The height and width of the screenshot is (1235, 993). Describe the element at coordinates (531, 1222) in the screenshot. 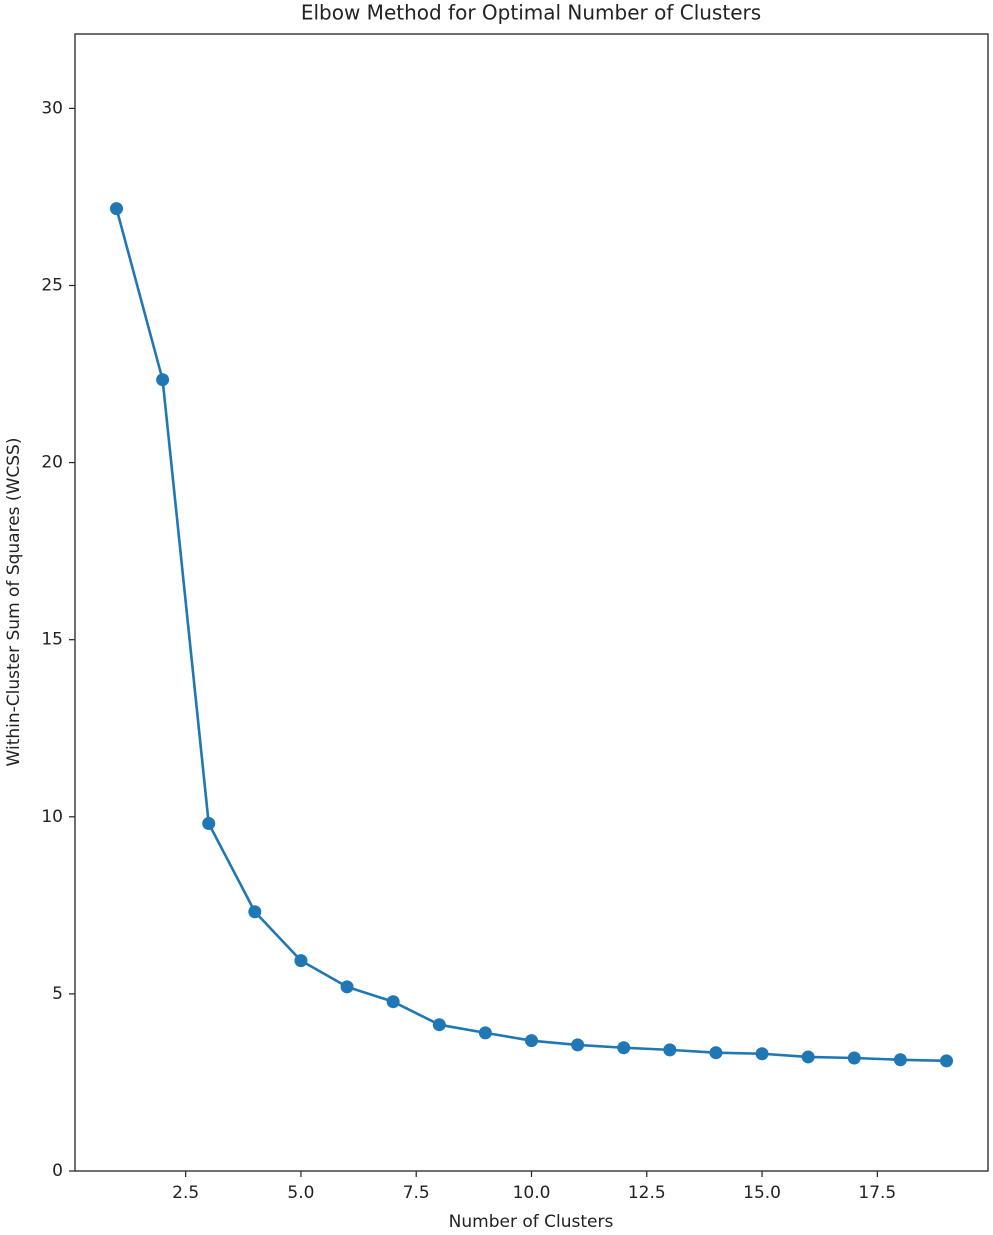

I see `x-axis-label: Number of Clusters` at that location.